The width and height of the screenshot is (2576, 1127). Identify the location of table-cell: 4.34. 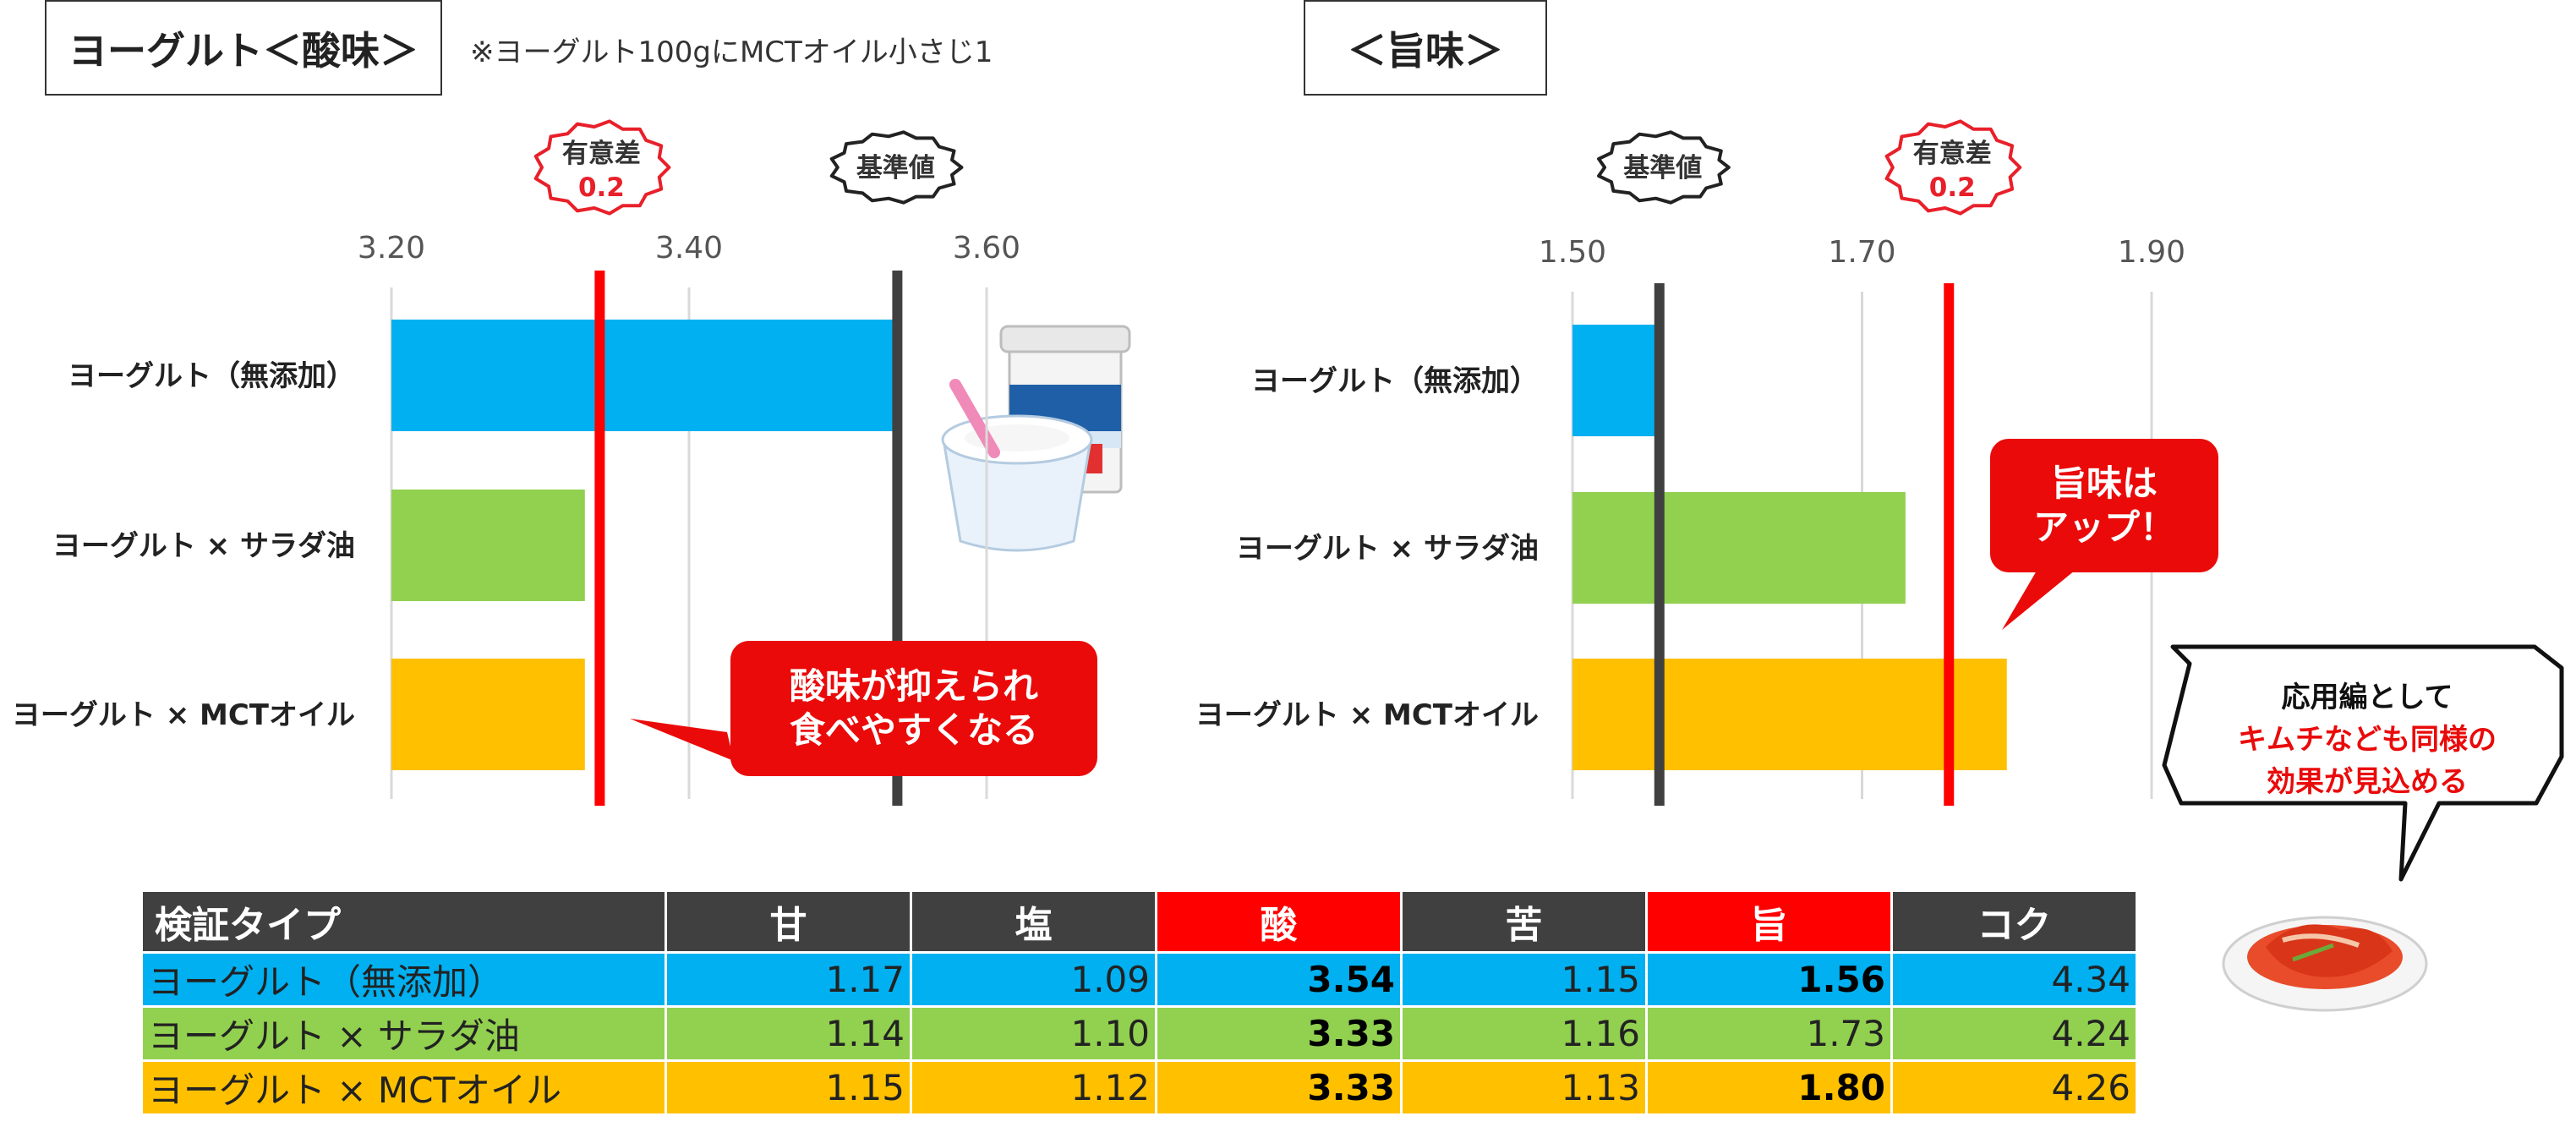
(2014, 979).